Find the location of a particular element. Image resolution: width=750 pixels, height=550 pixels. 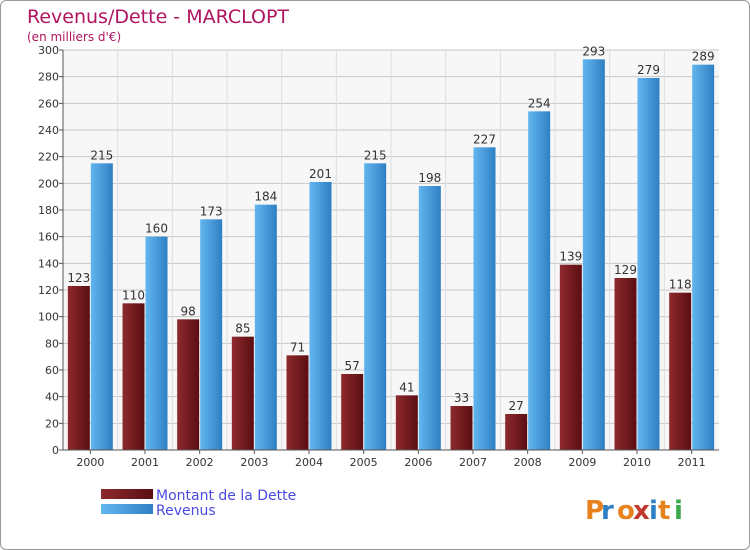

logo-letter: o is located at coordinates (626, 511).